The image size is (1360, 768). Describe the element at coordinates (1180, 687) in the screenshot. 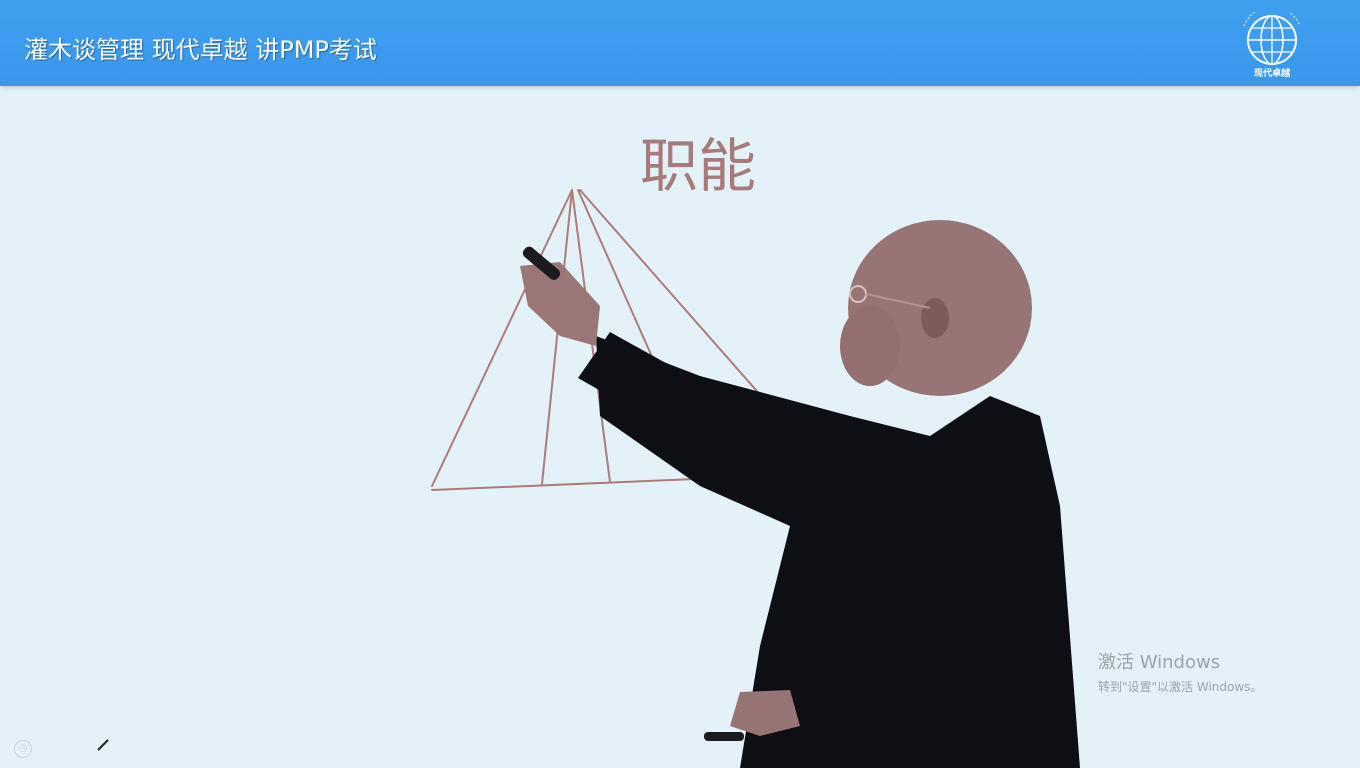

I see `watermark-subtitle: 转到"设置"以激活 Windows。` at that location.